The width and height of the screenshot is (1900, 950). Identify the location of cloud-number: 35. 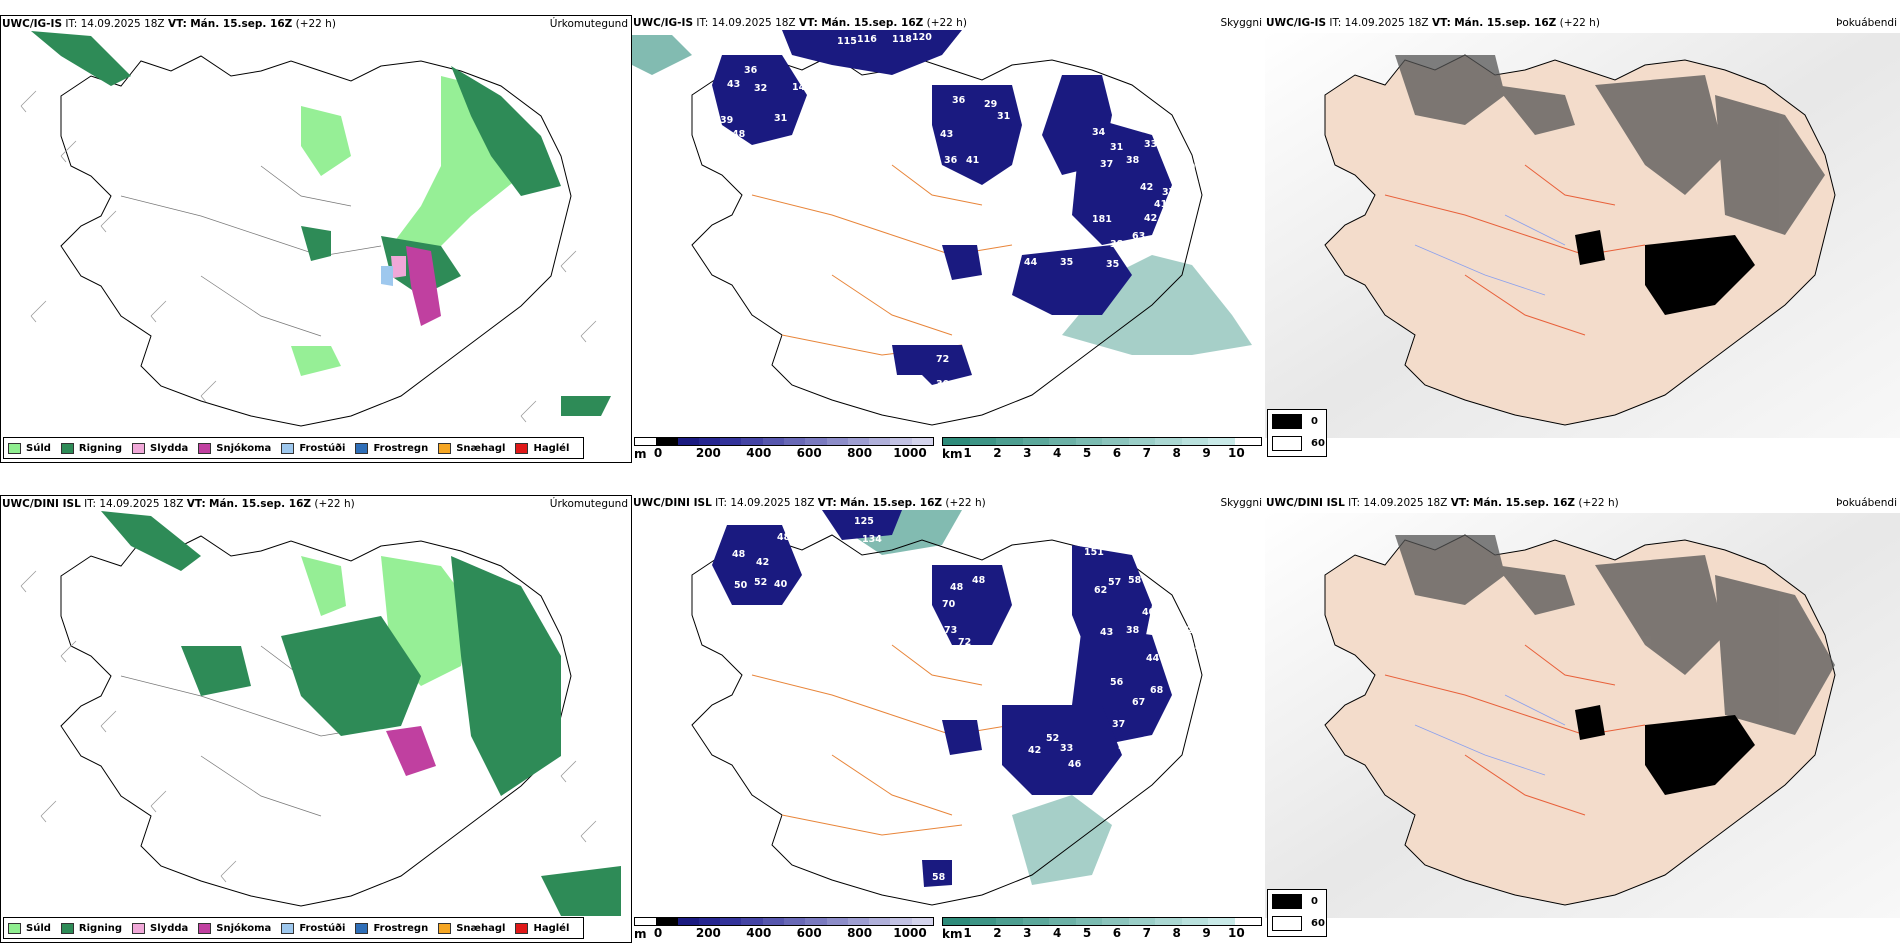
(1112, 264).